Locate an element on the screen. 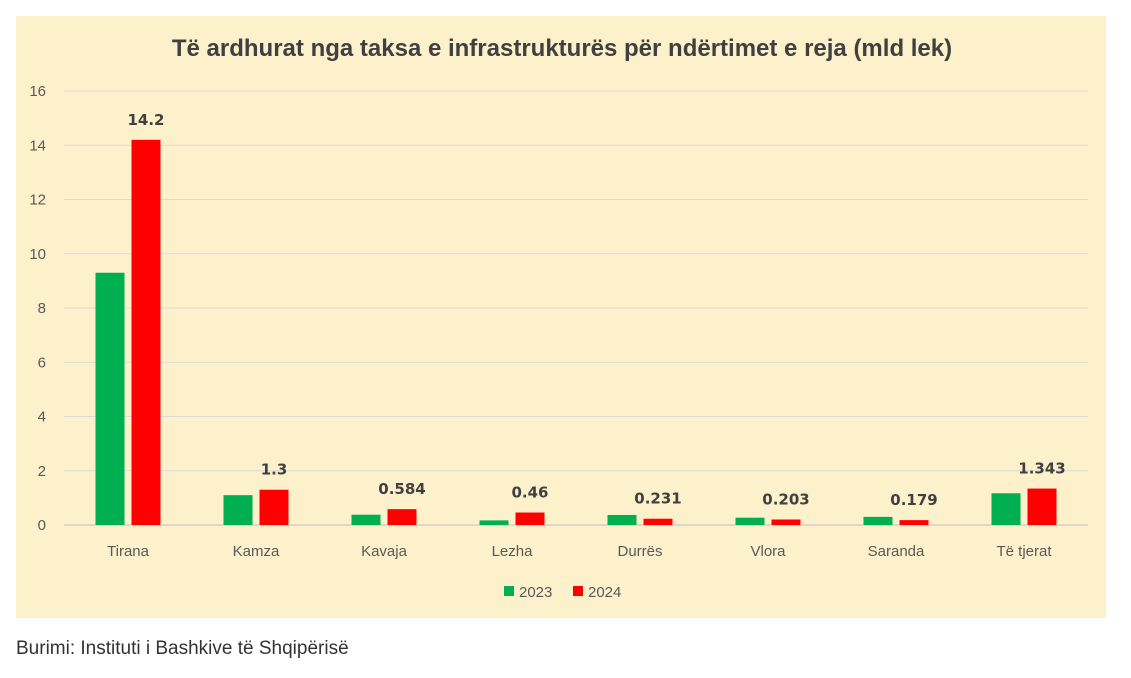 This screenshot has width=1131, height=678. data-label: 1.343 is located at coordinates (1041, 469).